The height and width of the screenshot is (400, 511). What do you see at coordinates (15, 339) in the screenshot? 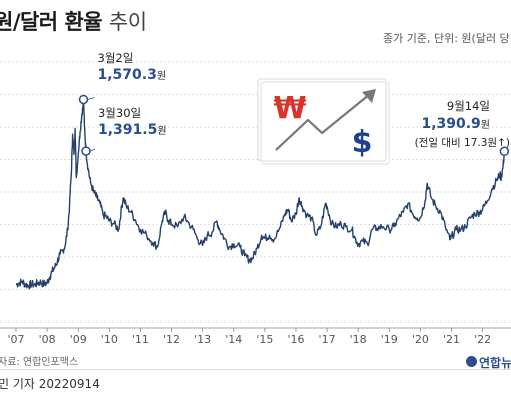
I see `x-tick-label: '07` at bounding box center [15, 339].